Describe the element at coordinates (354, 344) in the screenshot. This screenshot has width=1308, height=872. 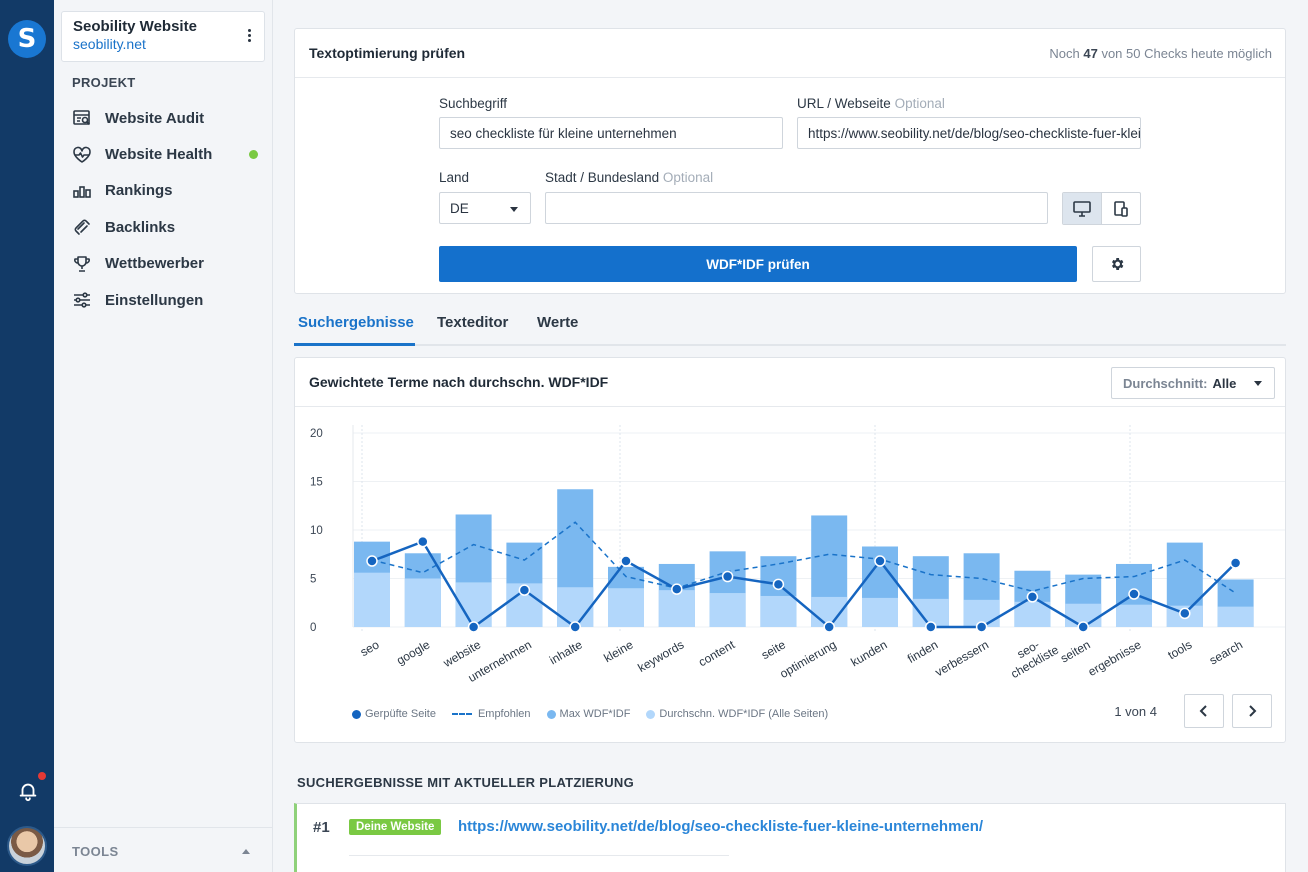
I see `active-tab-indicator` at that location.